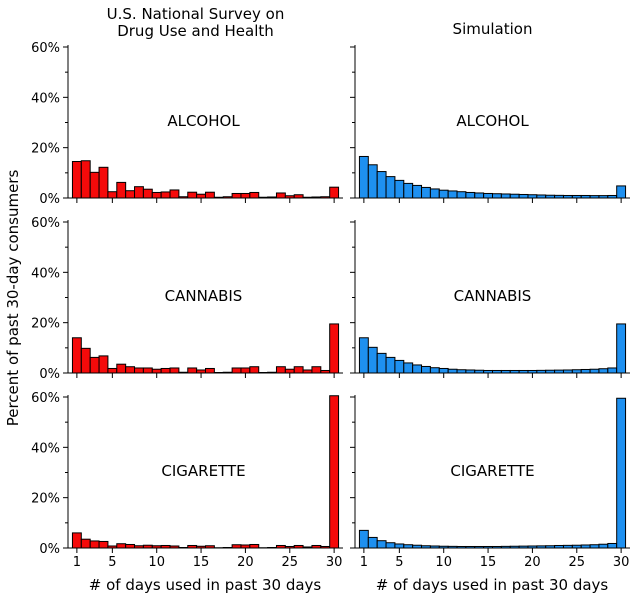 The image size is (639, 600). What do you see at coordinates (13, 298) in the screenshot?
I see `y-axis-label: Percent of past 30-day consumers` at bounding box center [13, 298].